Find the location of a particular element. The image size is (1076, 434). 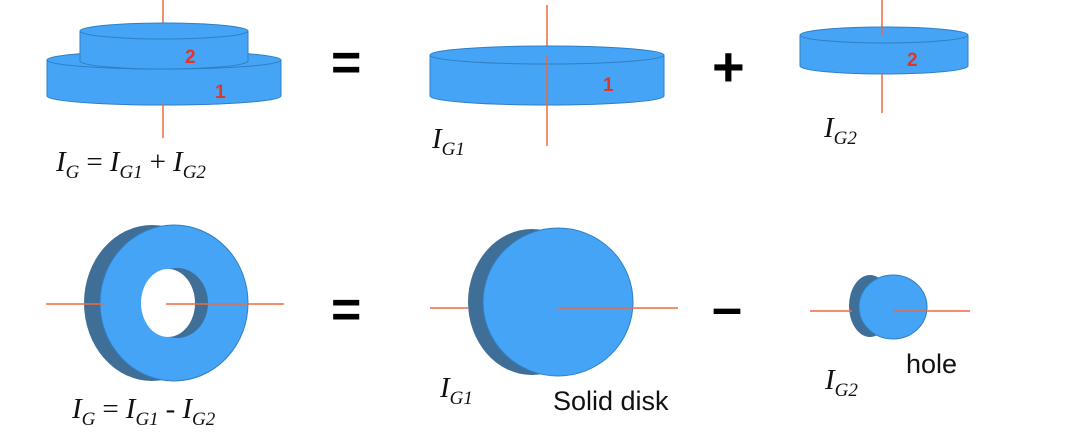

solid-disk is located at coordinates (554, 302).